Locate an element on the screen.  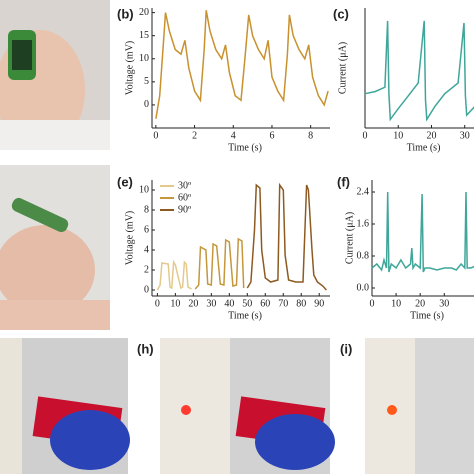
x-tick-label: 60 is located at coordinates (265, 303).